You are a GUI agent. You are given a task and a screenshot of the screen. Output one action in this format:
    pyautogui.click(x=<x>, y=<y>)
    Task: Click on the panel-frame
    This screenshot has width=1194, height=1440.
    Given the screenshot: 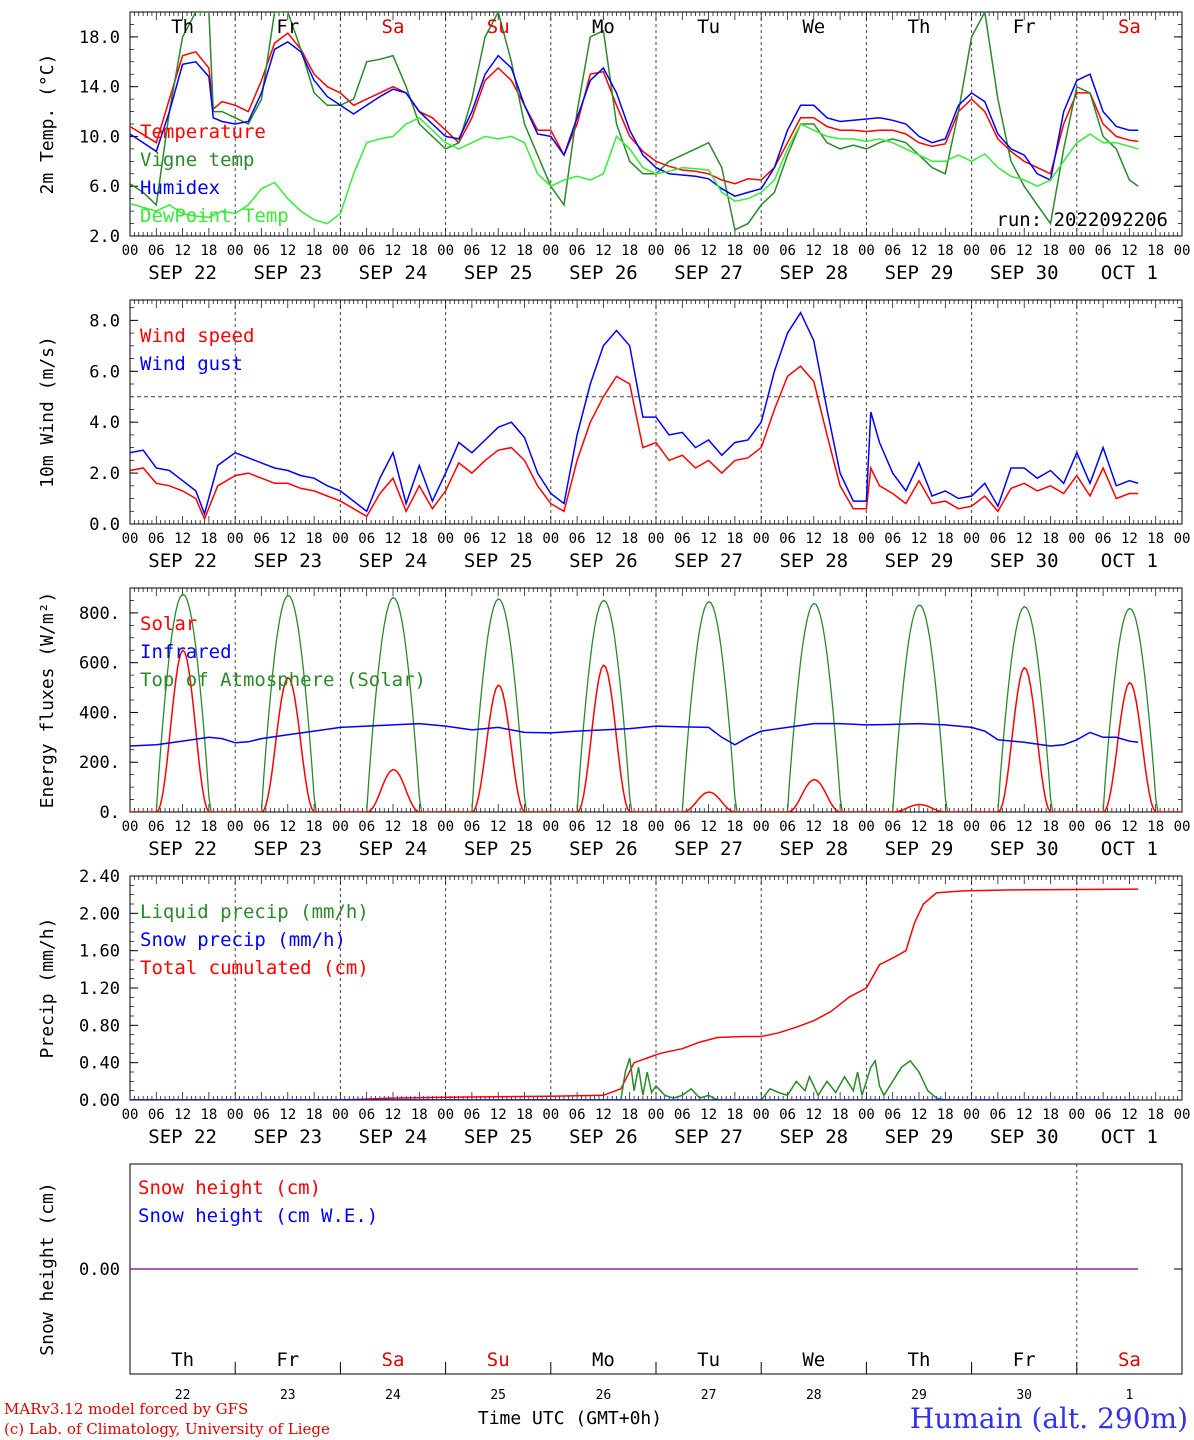 What is the action you would take?
    pyautogui.click(x=656, y=412)
    